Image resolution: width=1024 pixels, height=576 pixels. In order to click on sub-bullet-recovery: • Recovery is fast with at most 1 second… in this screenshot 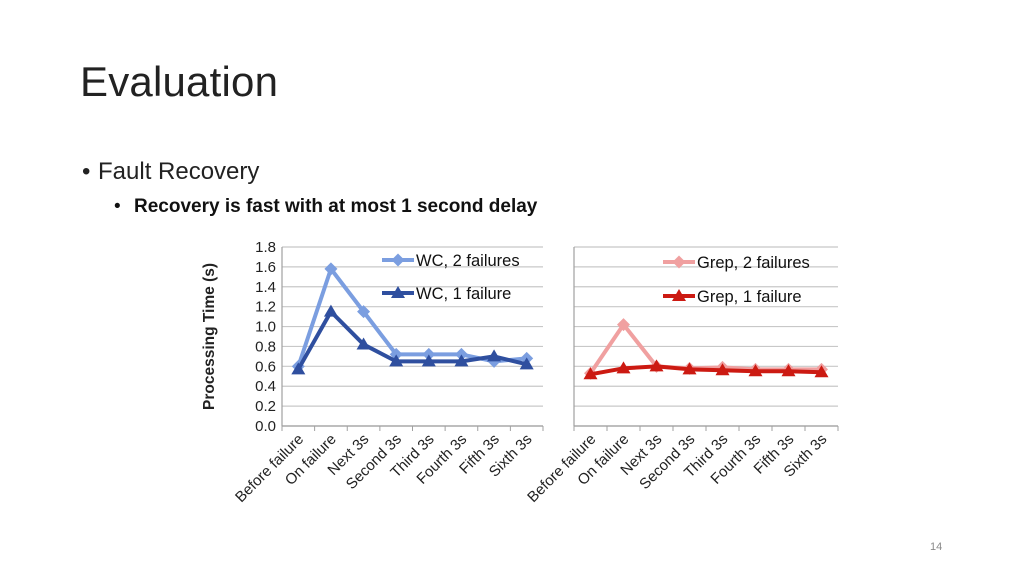, I will do `click(325, 207)`.